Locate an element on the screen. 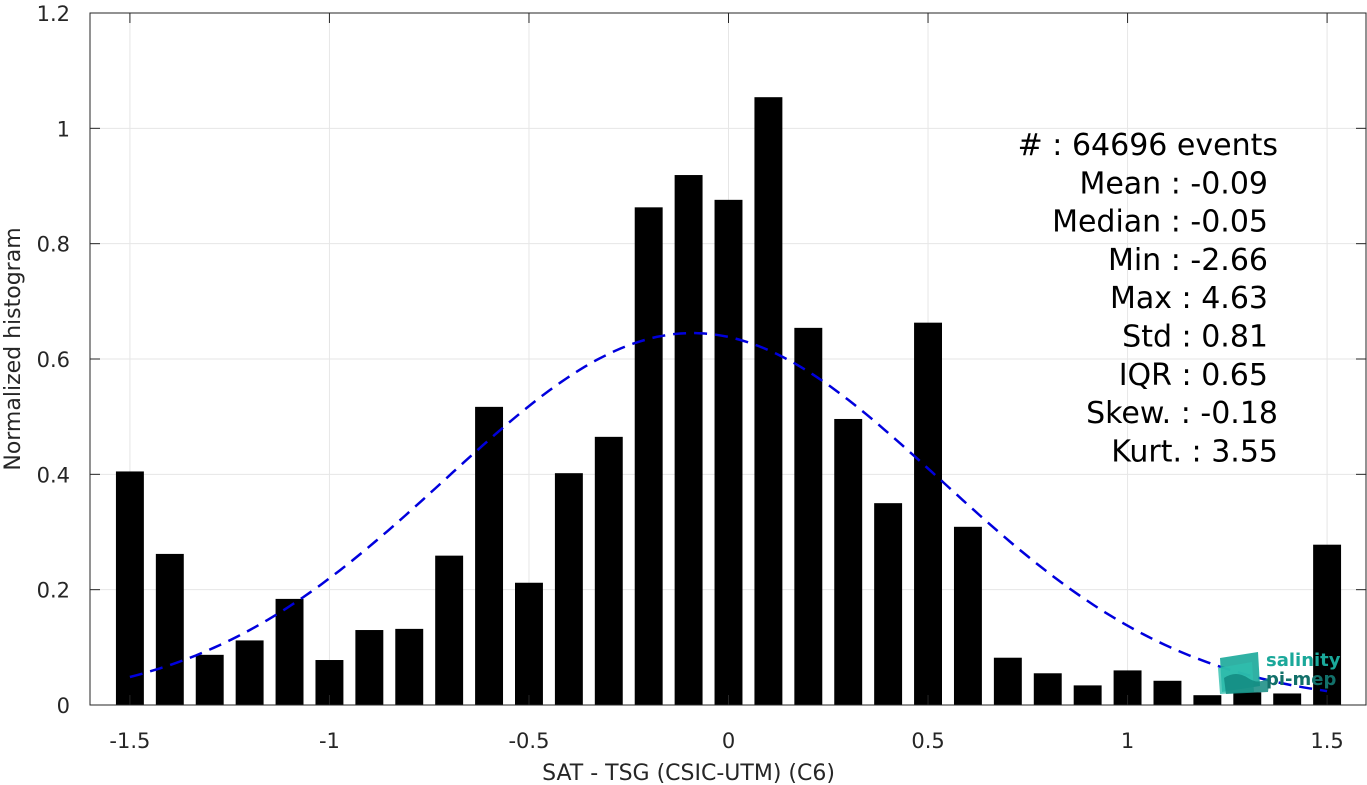 Image resolution: width=1367 pixels, height=785 pixels. stat-line: Min : -2.66 is located at coordinates (1188, 260).